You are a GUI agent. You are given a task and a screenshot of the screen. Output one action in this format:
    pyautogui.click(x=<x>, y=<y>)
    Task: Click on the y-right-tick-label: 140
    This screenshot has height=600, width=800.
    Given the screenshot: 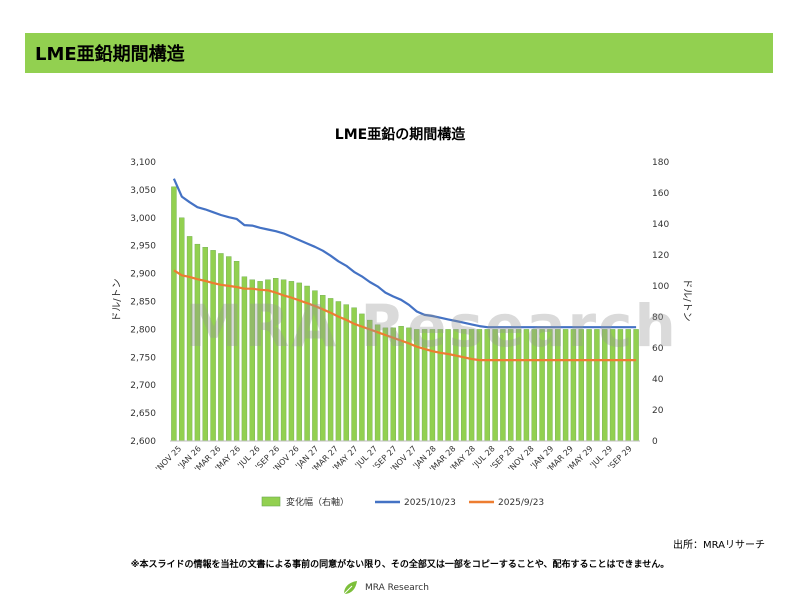 What is the action you would take?
    pyautogui.click(x=660, y=225)
    